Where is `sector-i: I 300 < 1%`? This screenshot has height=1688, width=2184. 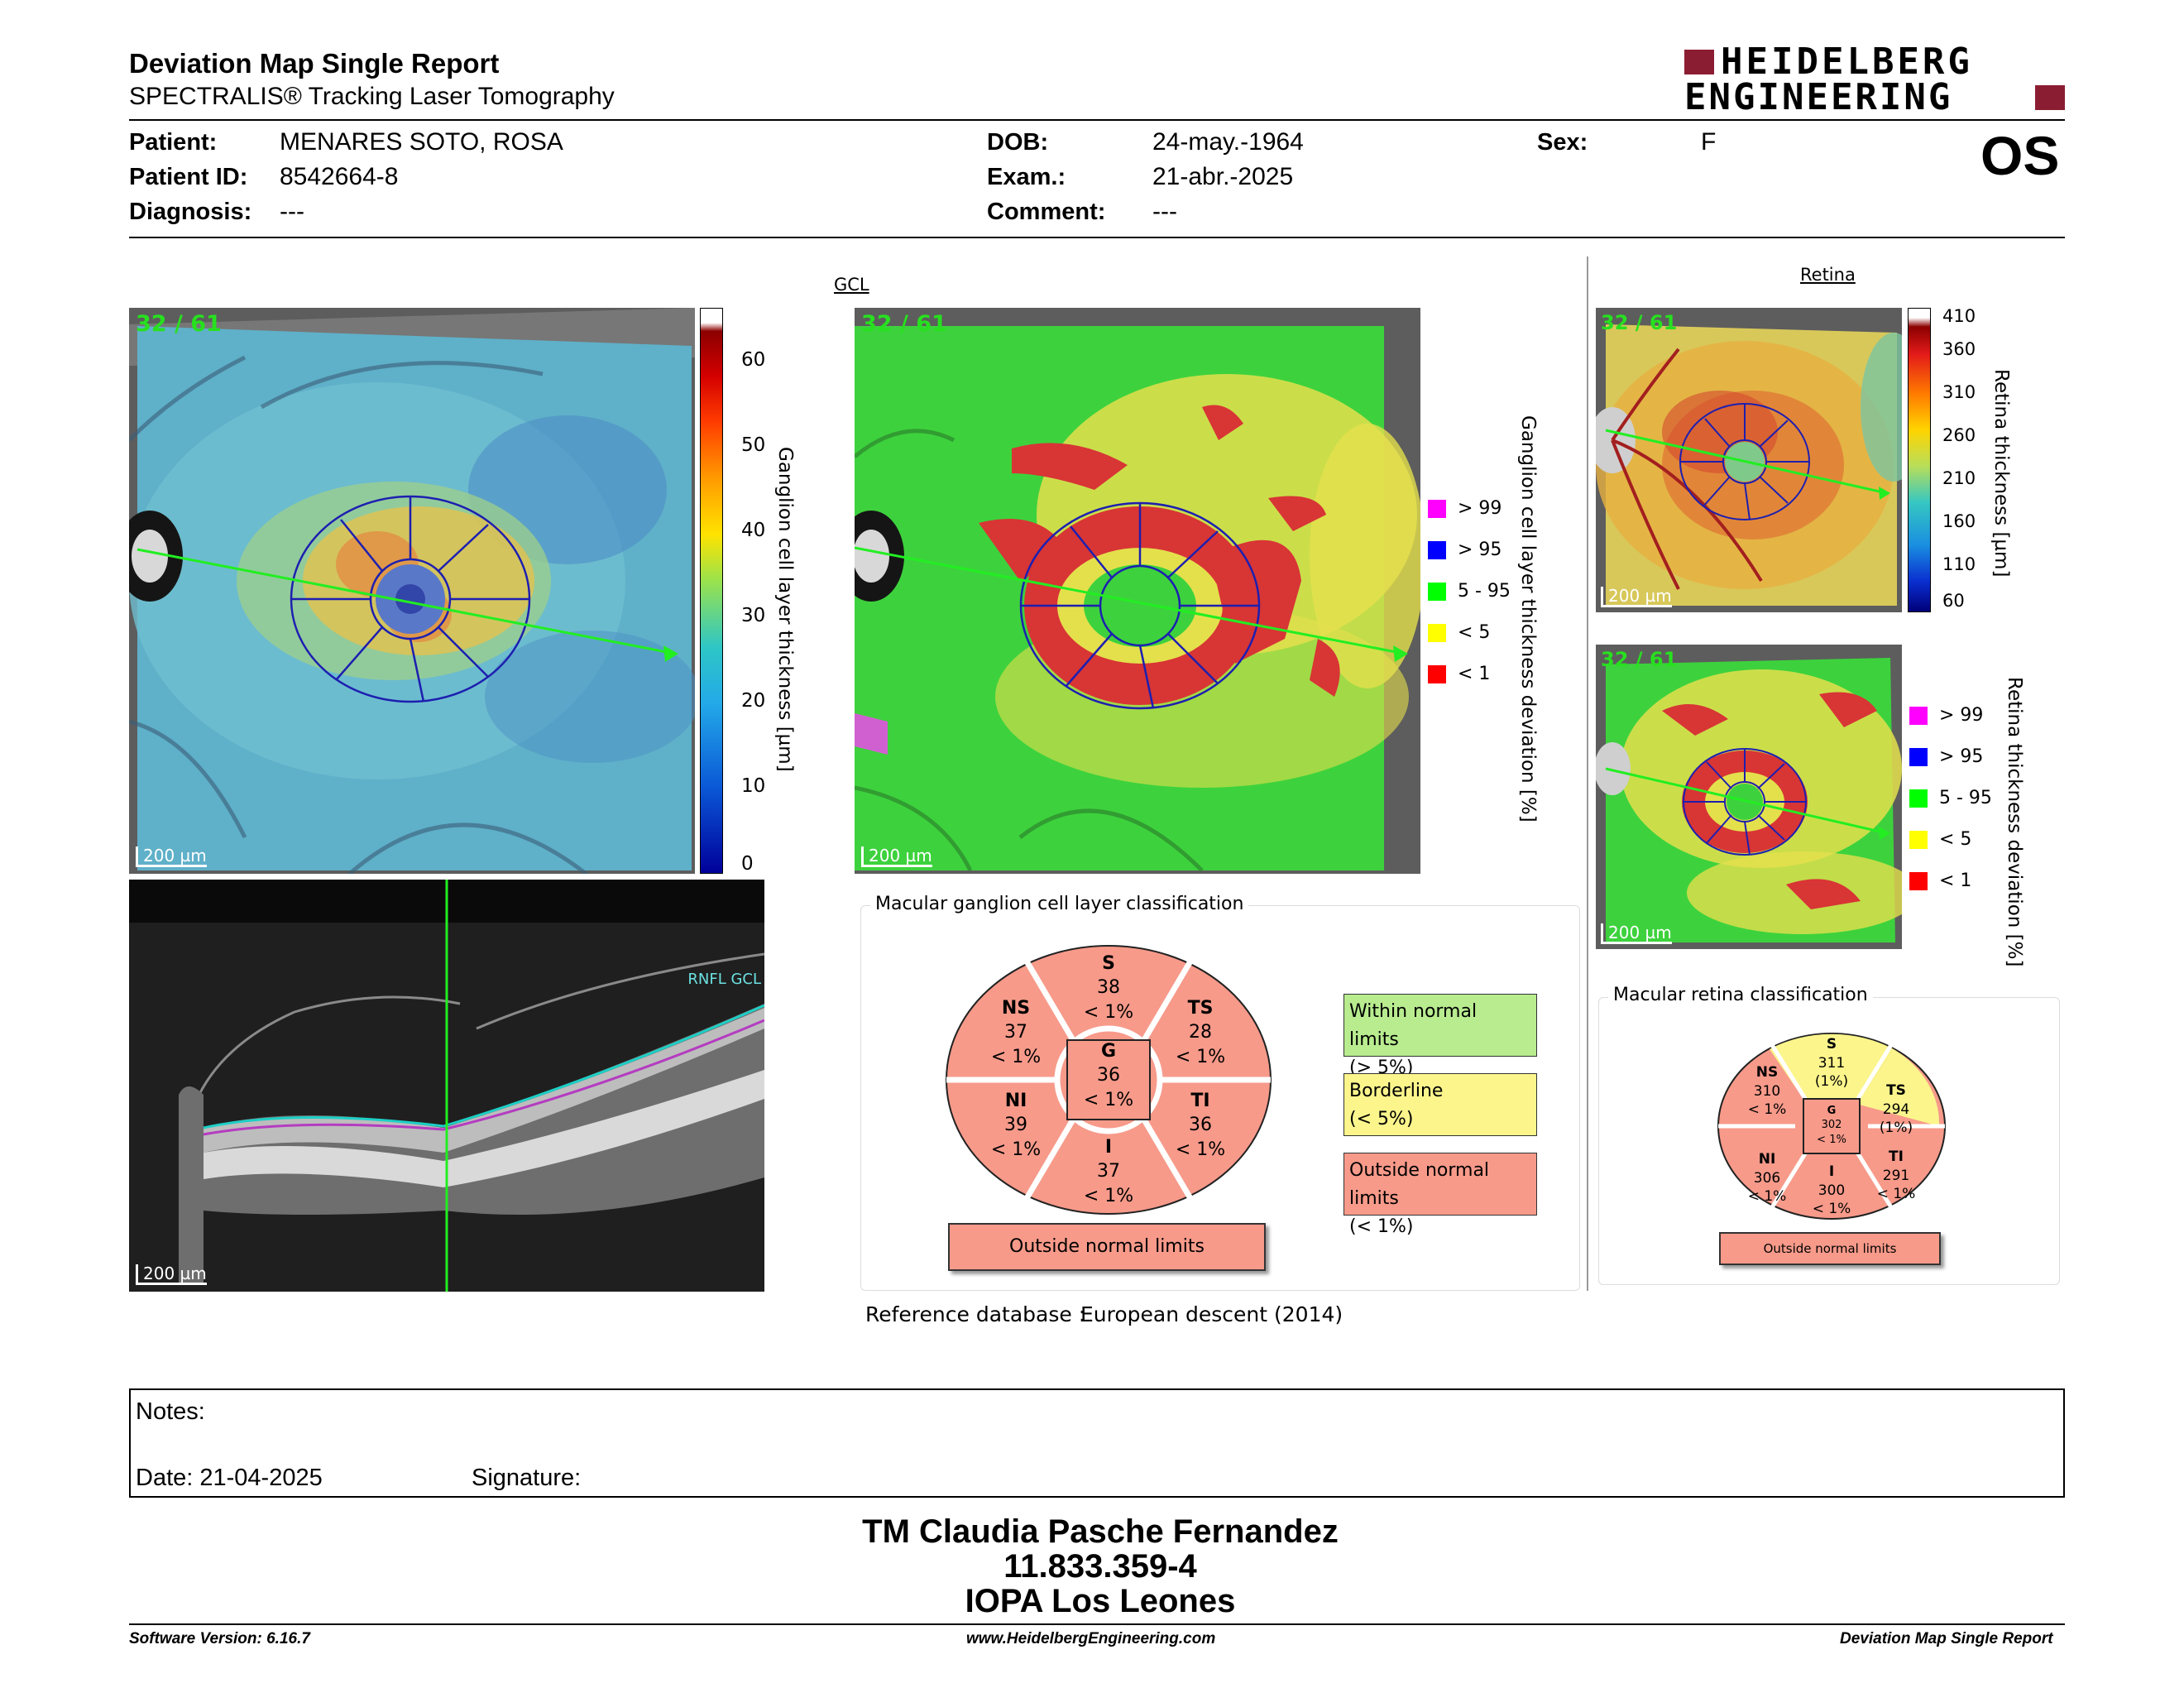 sector-i: I 300 < 1% is located at coordinates (1831, 1190).